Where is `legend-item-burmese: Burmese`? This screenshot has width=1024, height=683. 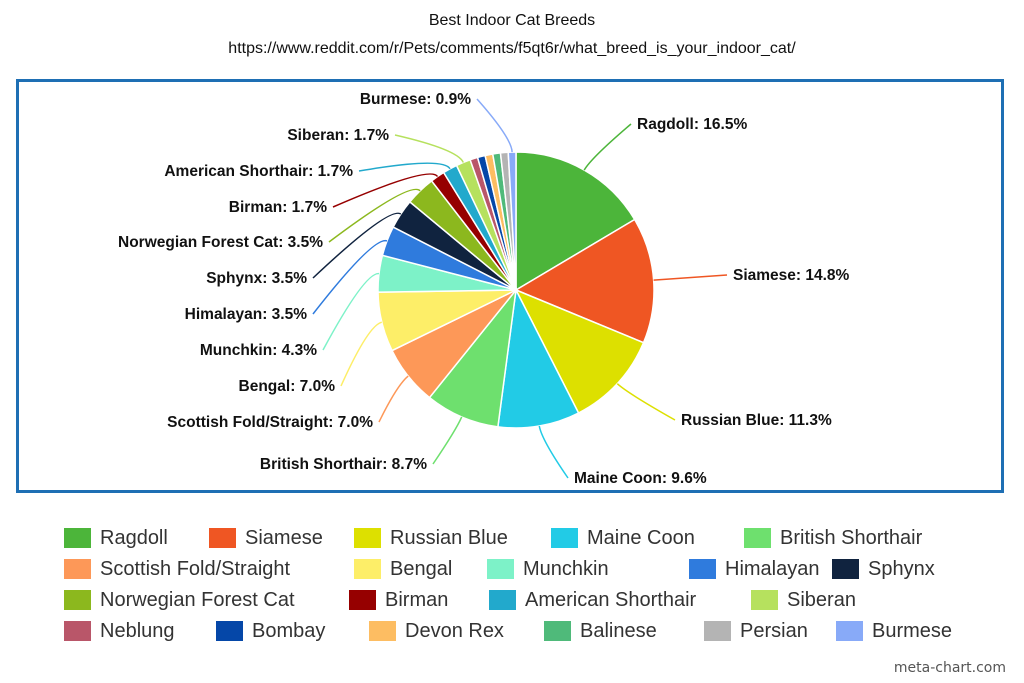 legend-item-burmese: Burmese is located at coordinates (894, 631).